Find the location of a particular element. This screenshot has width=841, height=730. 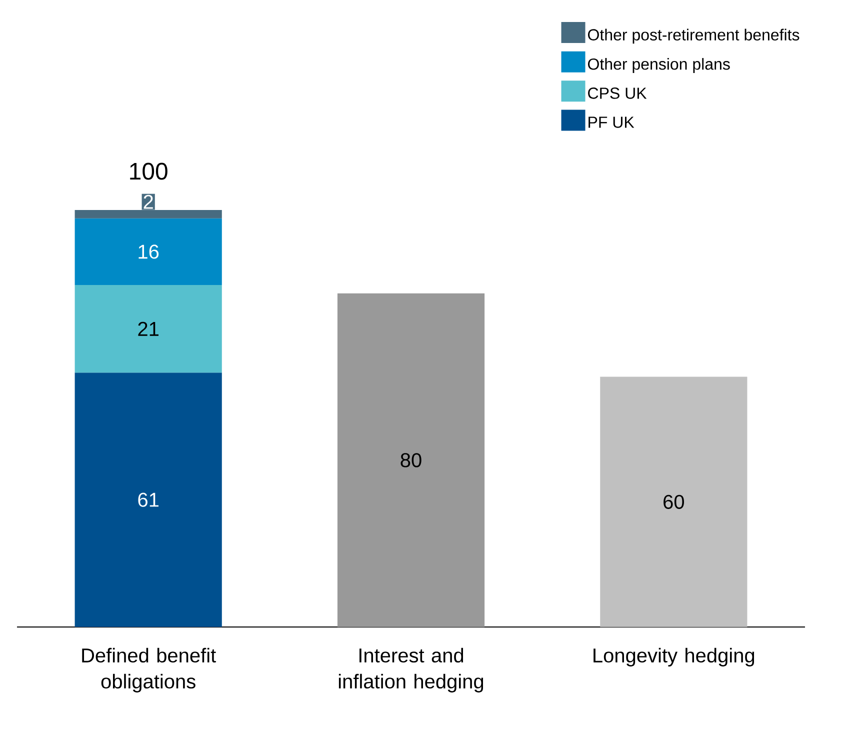

total-label: 100 is located at coordinates (149, 171).